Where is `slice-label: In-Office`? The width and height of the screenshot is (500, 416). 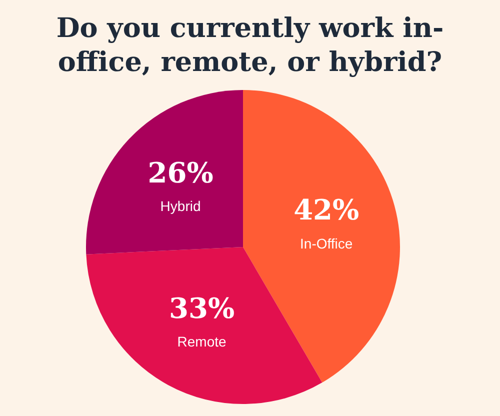 slice-label: In-Office is located at coordinates (326, 243).